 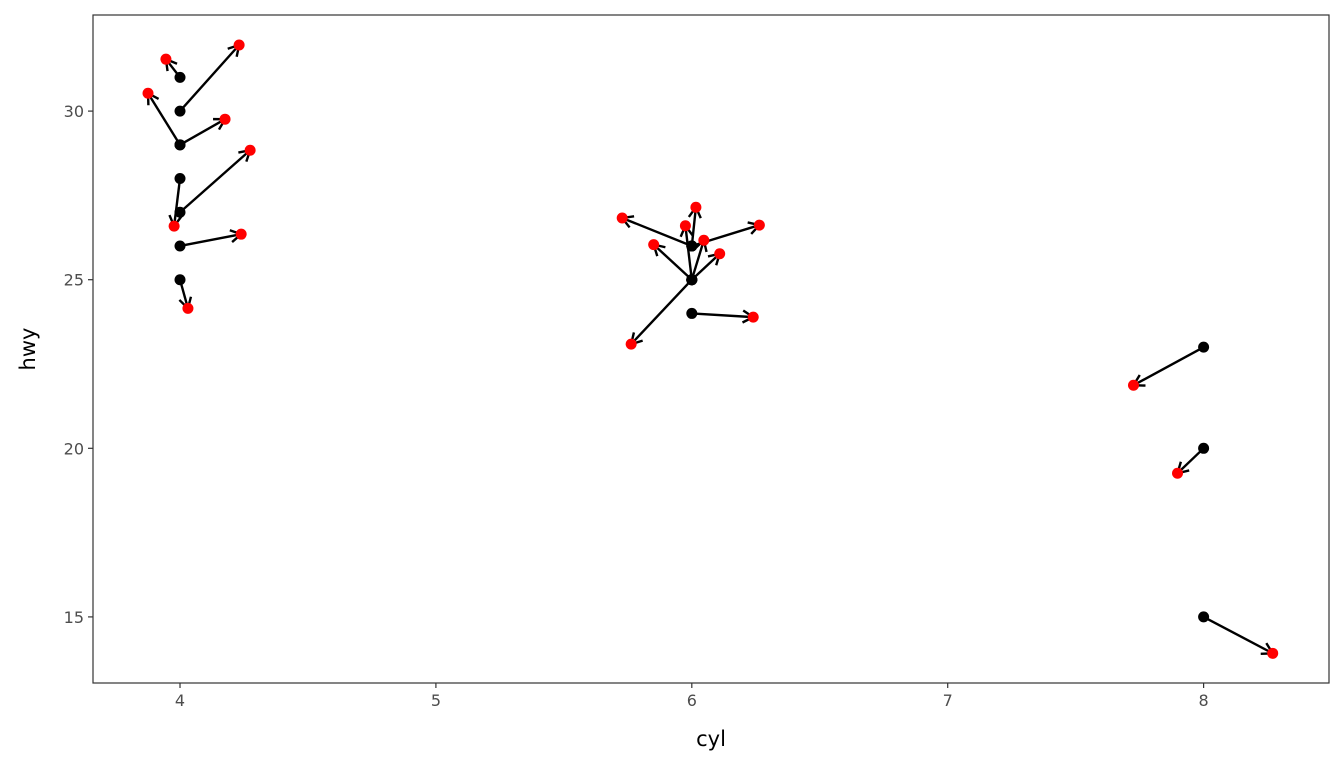 I want to click on y-tick-label: 25, so click(x=74, y=280).